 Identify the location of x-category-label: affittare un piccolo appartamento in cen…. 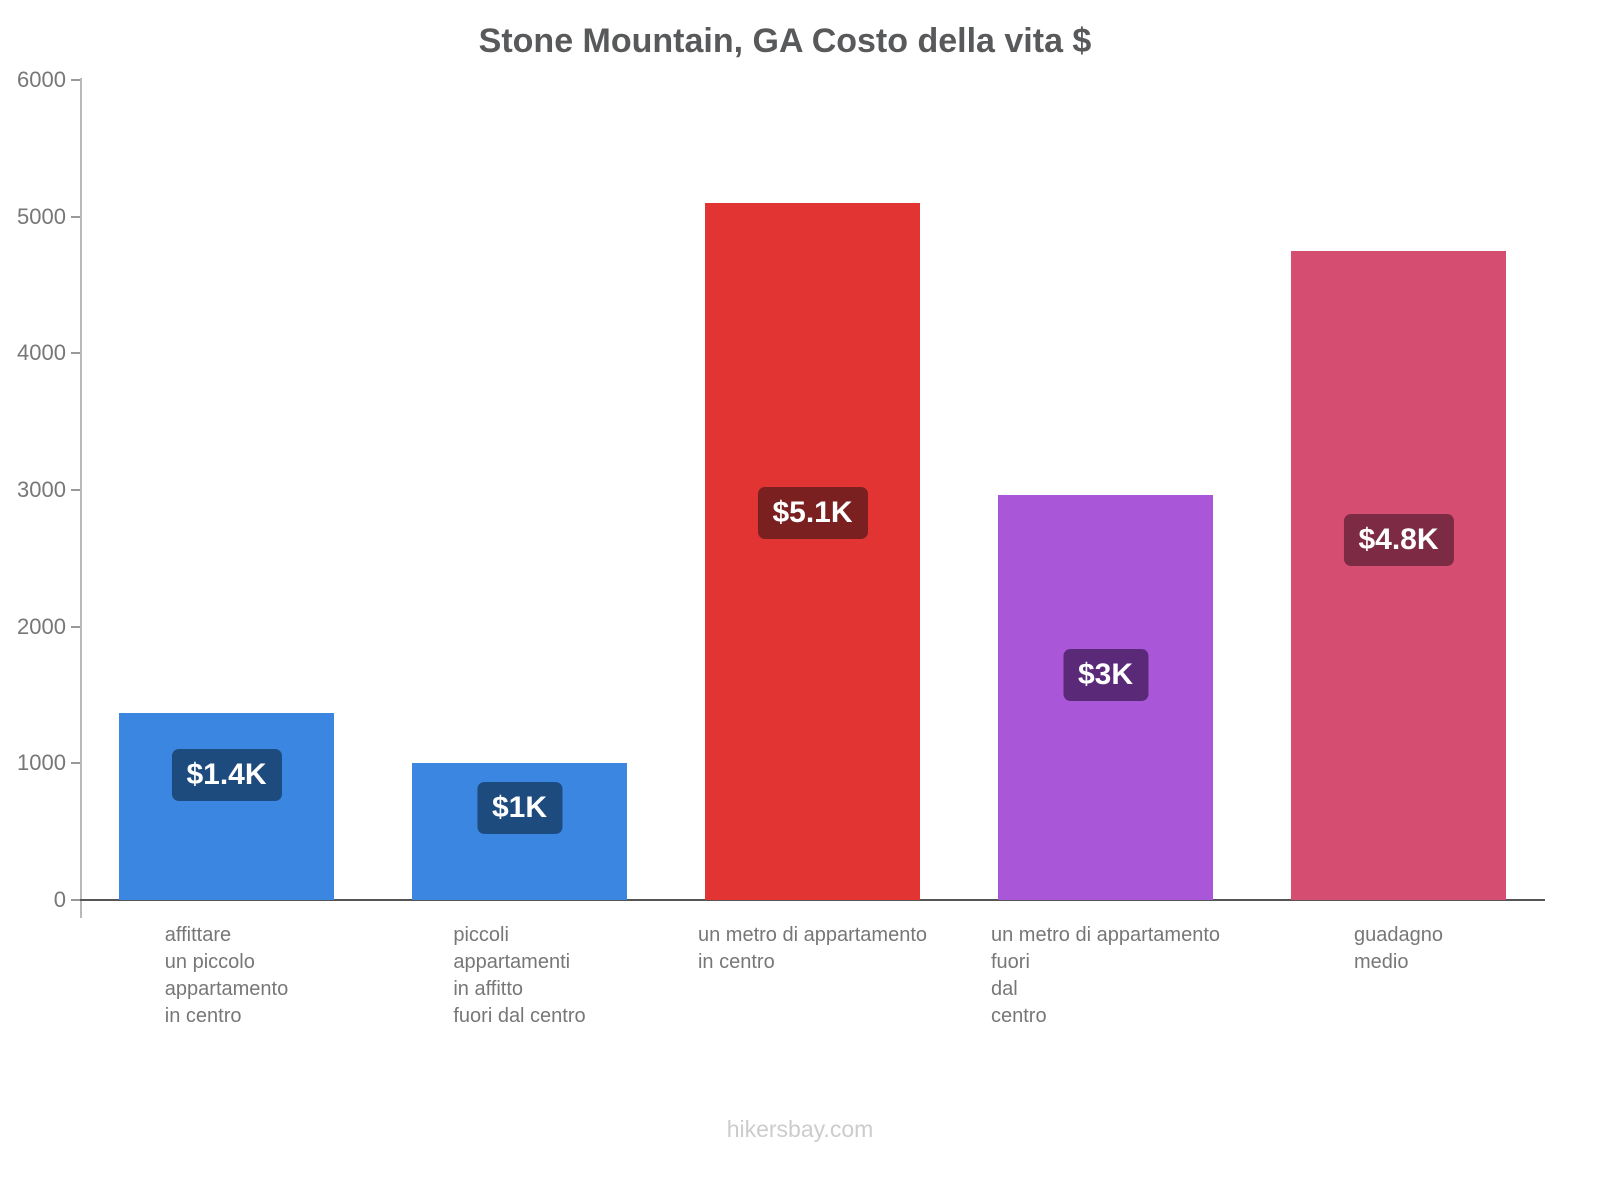
(226, 975).